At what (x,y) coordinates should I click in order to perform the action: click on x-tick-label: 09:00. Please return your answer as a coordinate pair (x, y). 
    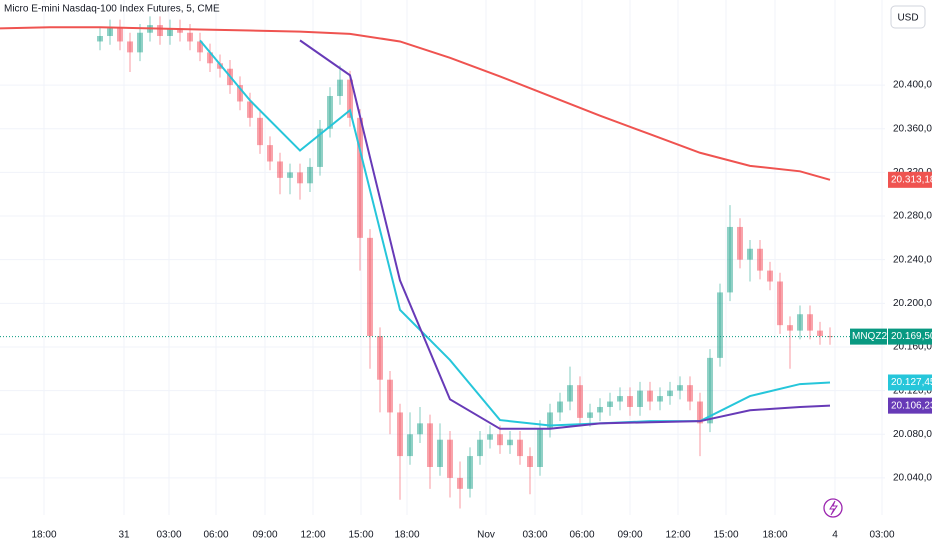
    Looking at the image, I should click on (629, 535).